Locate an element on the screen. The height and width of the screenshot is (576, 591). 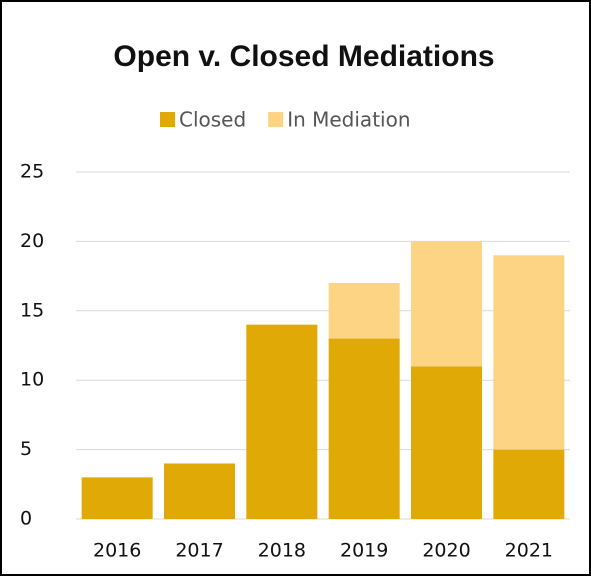
legend-label: In Mediation is located at coordinates (348, 120).